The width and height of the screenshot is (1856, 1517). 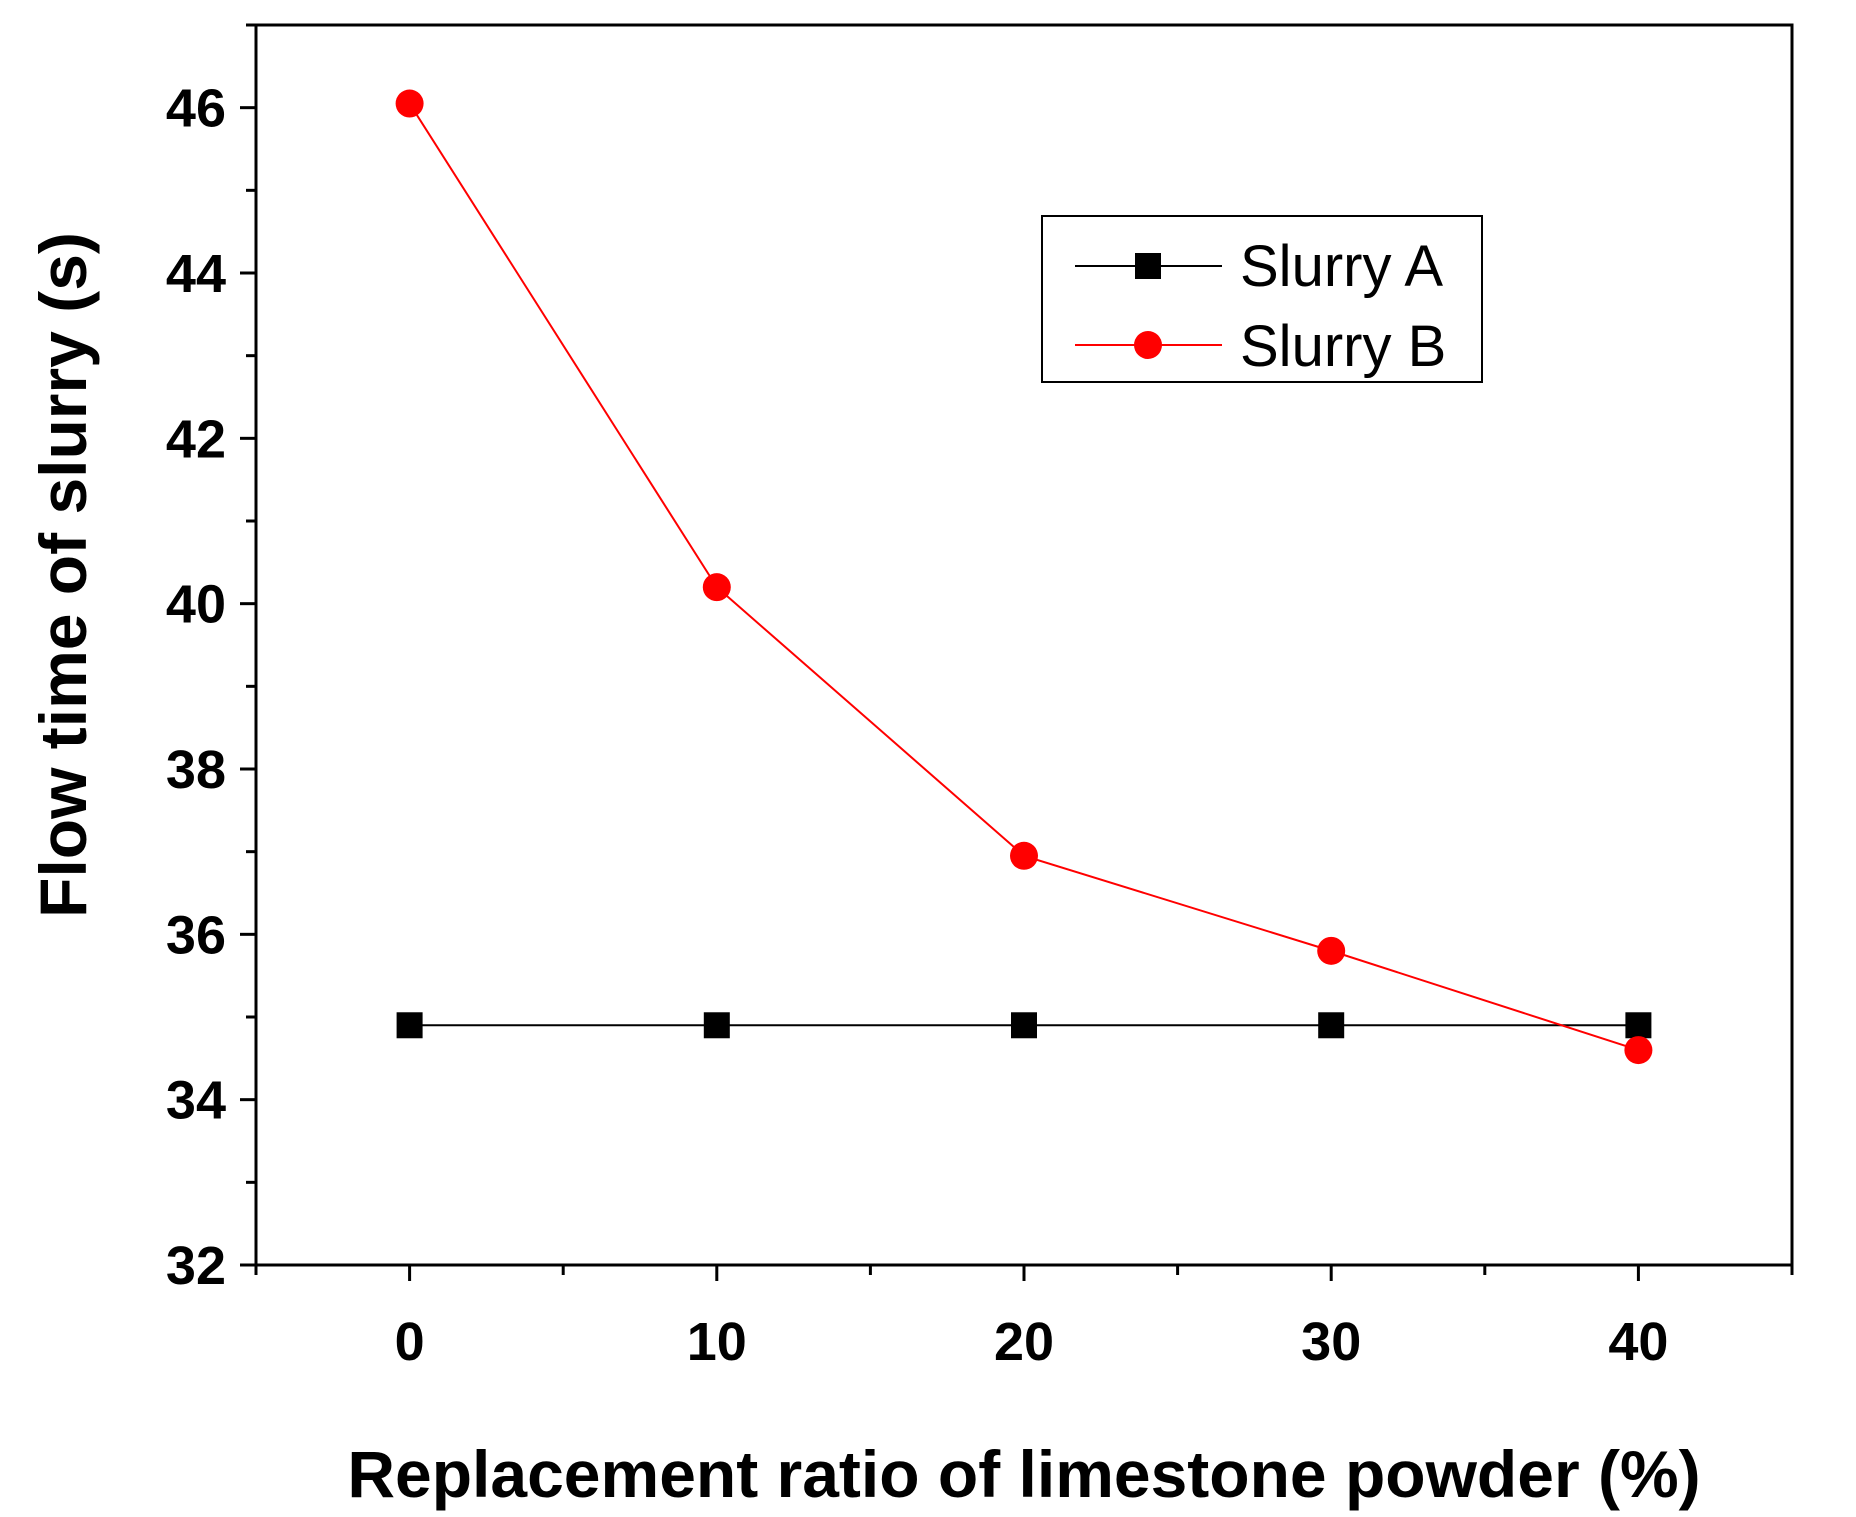 What do you see at coordinates (717, 1342) in the screenshot?
I see `x-tick-label: 10` at bounding box center [717, 1342].